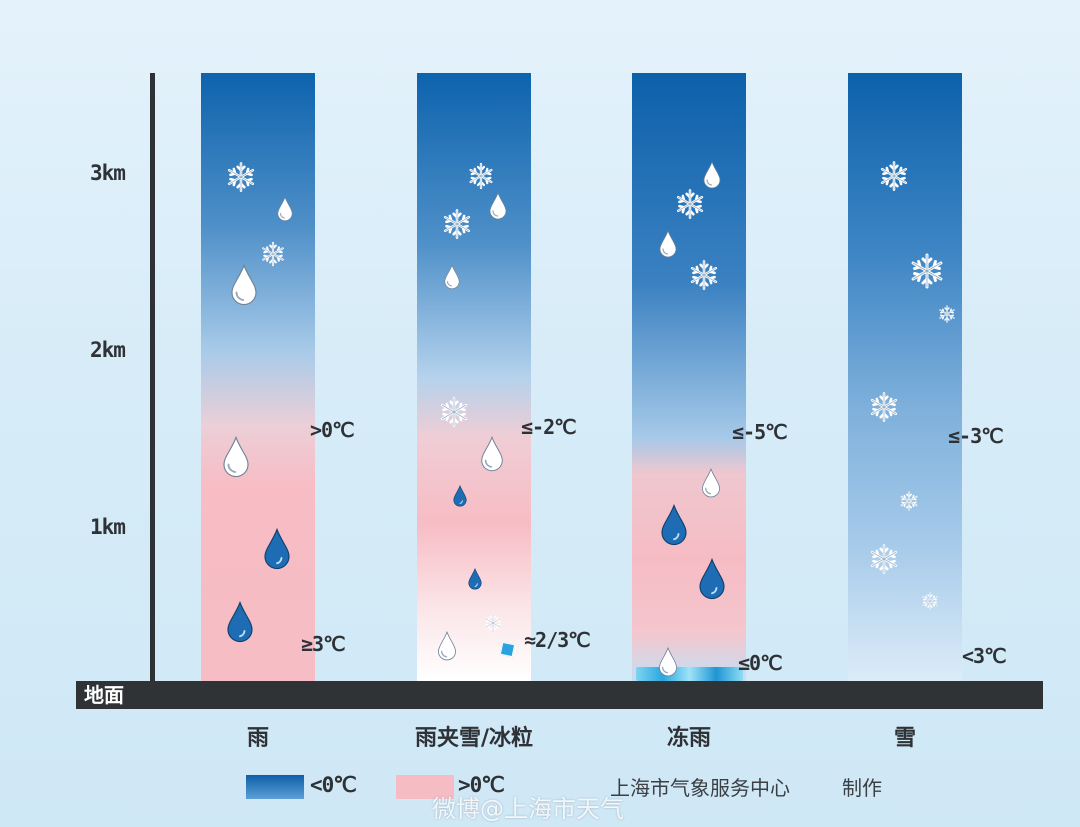 The width and height of the screenshot is (1080, 827). What do you see at coordinates (425, 787) in the screenshot?
I see `legend-swatch-warm` at bounding box center [425, 787].